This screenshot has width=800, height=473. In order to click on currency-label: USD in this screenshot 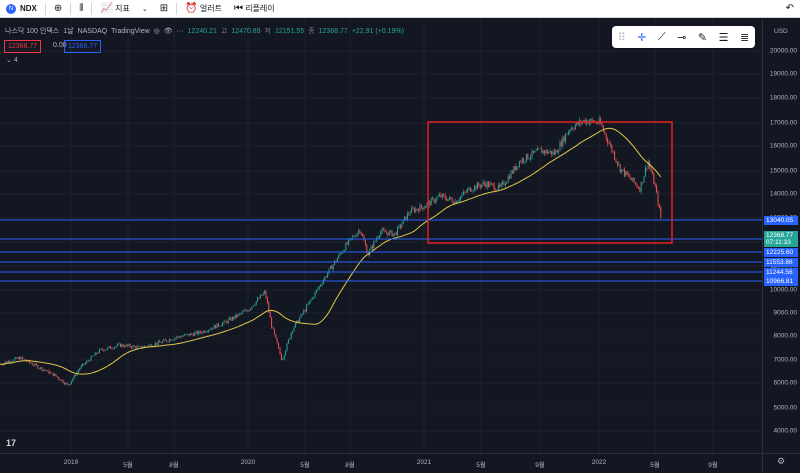, I will do `click(781, 31)`.